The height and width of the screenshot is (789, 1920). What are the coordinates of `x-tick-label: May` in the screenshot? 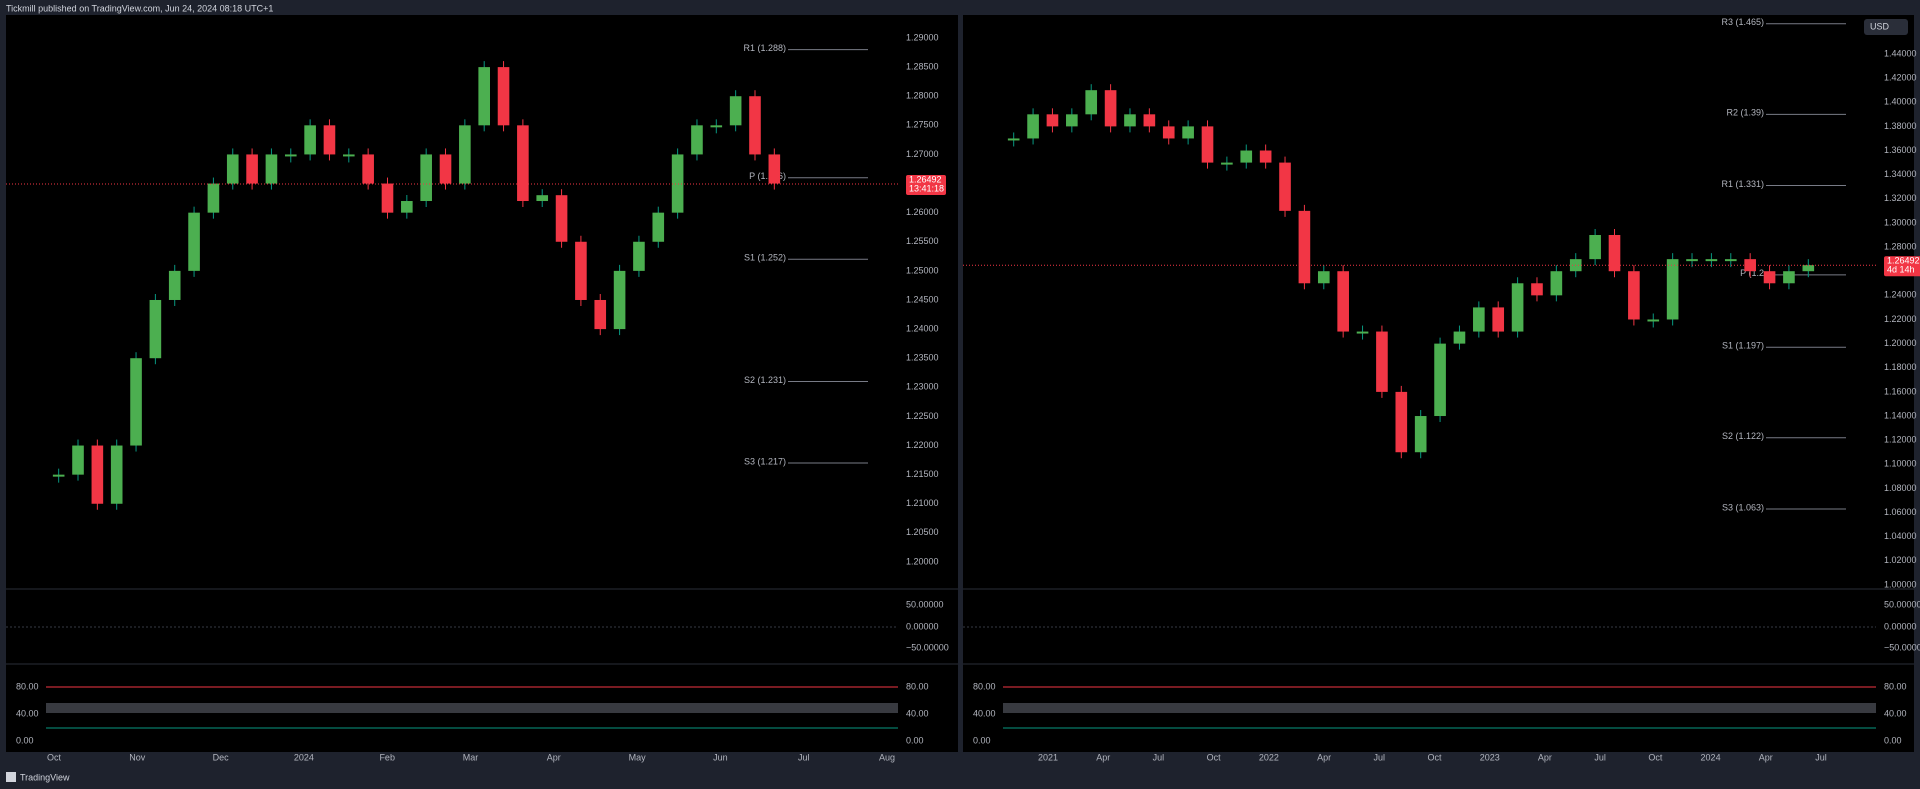 It's located at (638, 757).